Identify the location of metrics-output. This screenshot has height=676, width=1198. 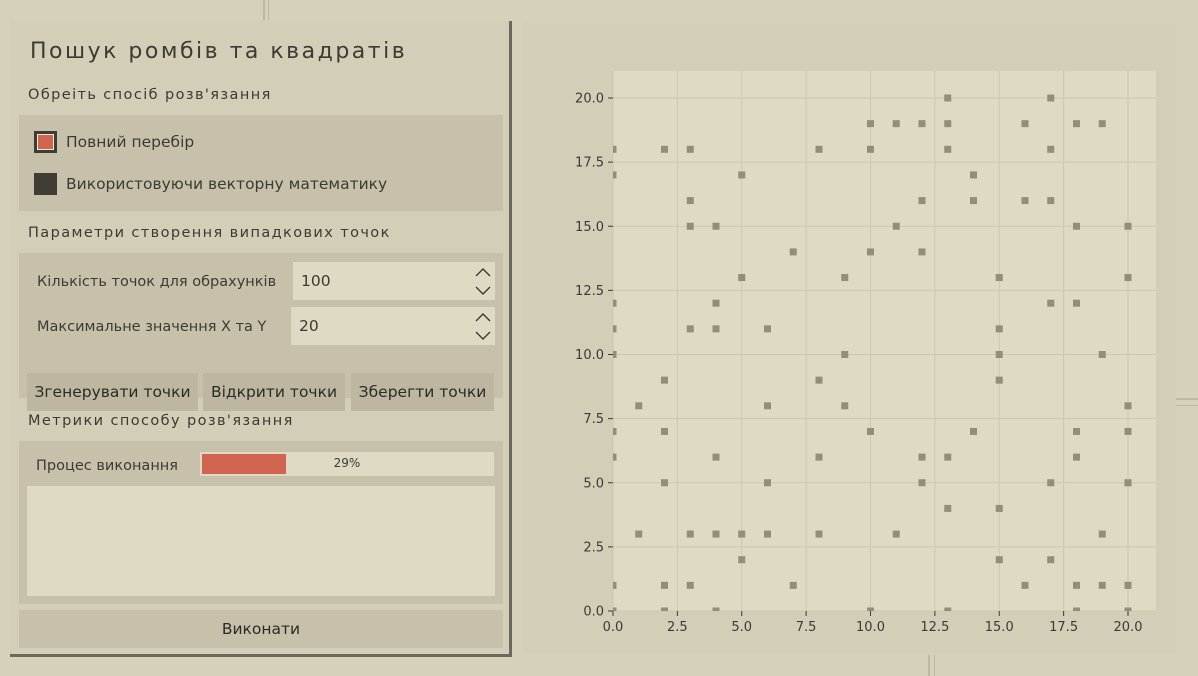
(261, 541).